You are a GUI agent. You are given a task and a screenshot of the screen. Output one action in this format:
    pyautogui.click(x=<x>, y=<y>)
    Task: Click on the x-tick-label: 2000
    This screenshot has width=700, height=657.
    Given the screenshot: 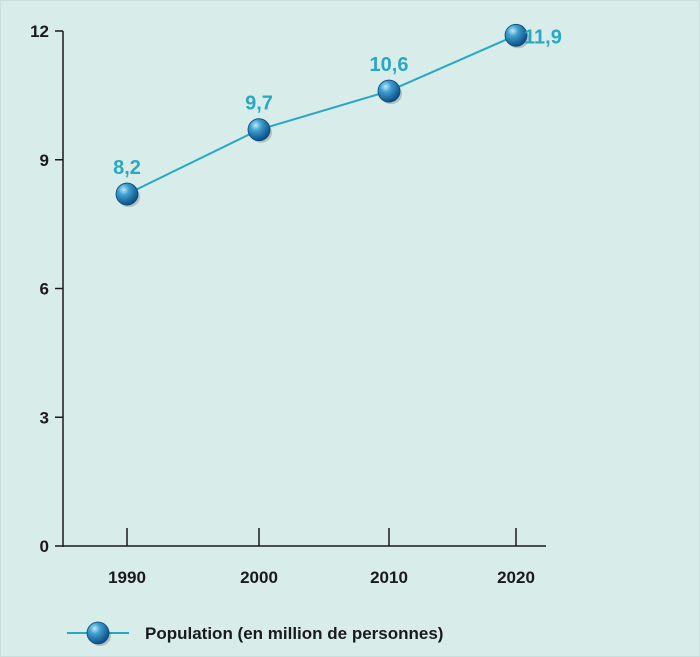 What is the action you would take?
    pyautogui.click(x=259, y=577)
    